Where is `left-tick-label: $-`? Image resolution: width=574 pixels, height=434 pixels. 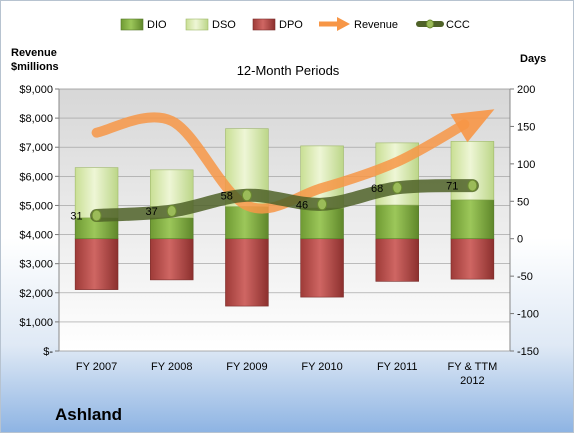 left-tick-label: $- is located at coordinates (48, 352).